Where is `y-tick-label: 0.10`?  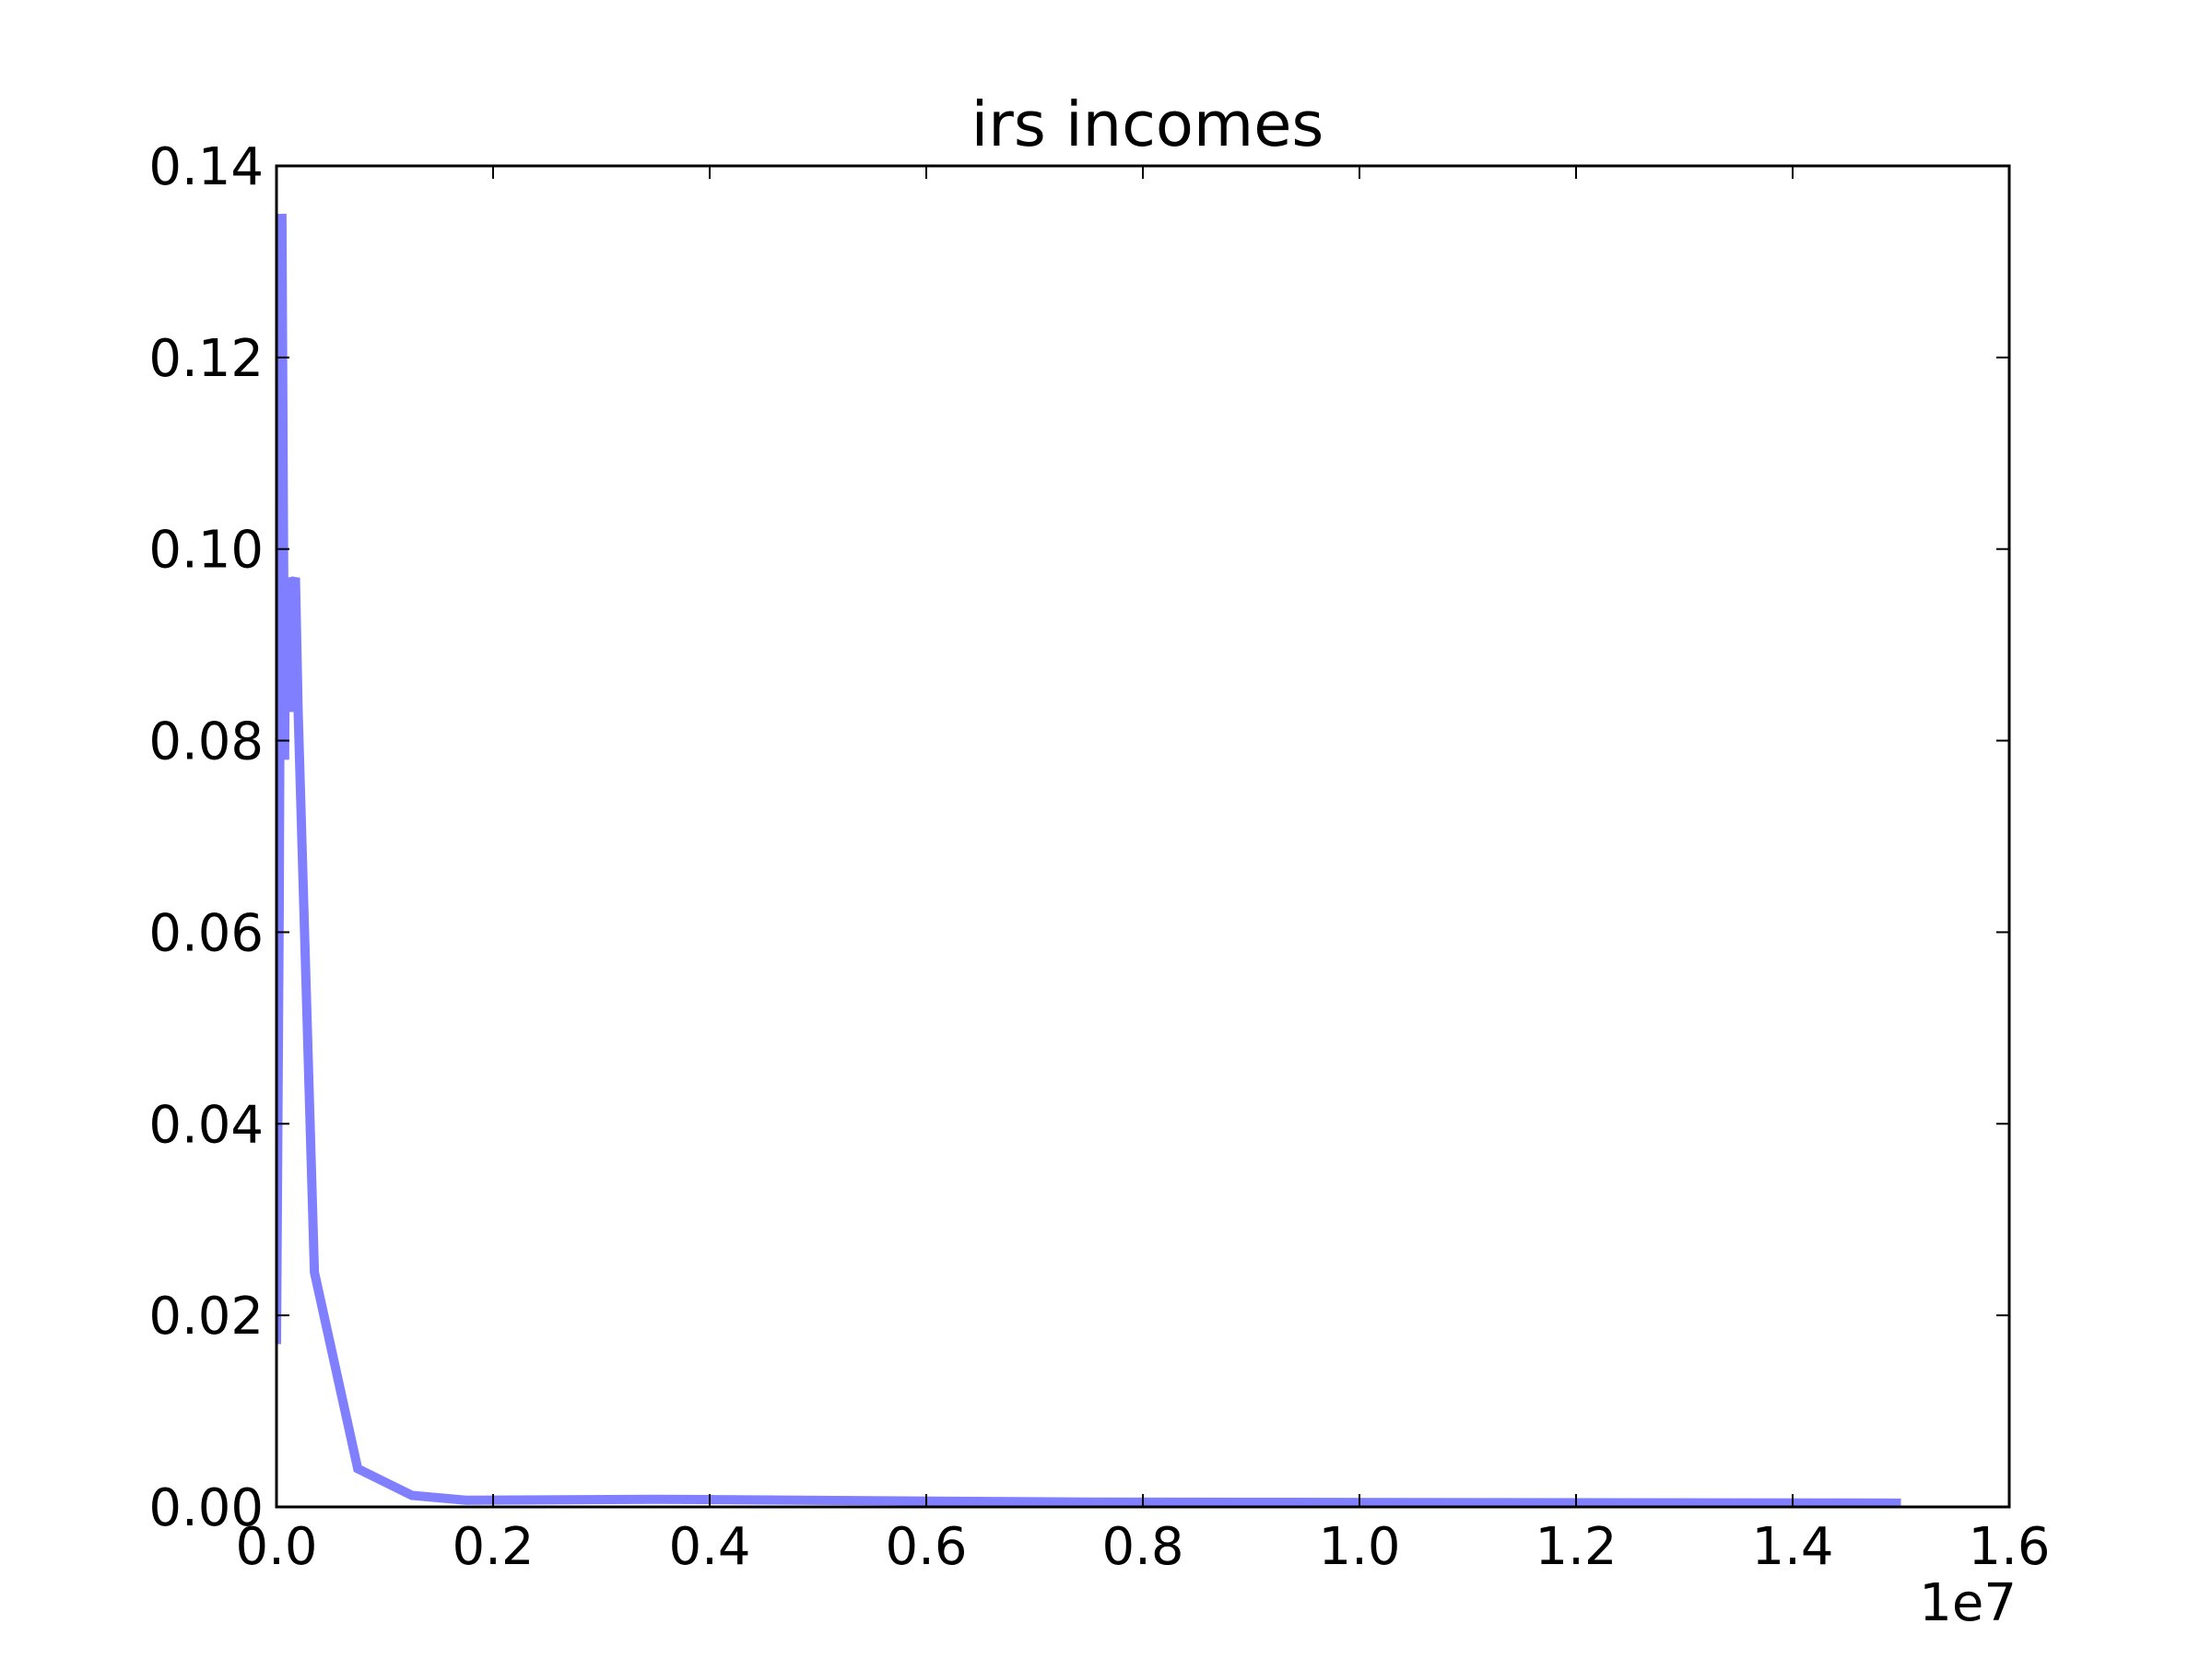
y-tick-label: 0.10 is located at coordinates (206, 551).